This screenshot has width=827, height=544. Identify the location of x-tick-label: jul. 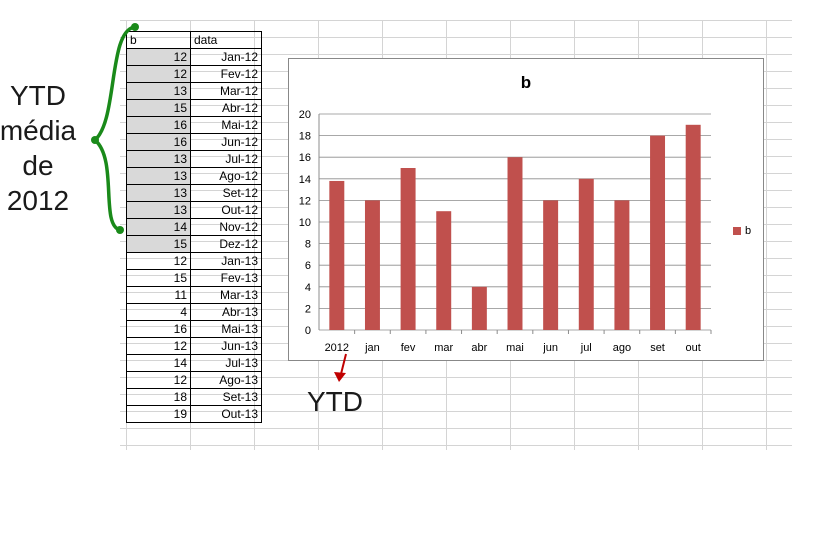
(586, 348).